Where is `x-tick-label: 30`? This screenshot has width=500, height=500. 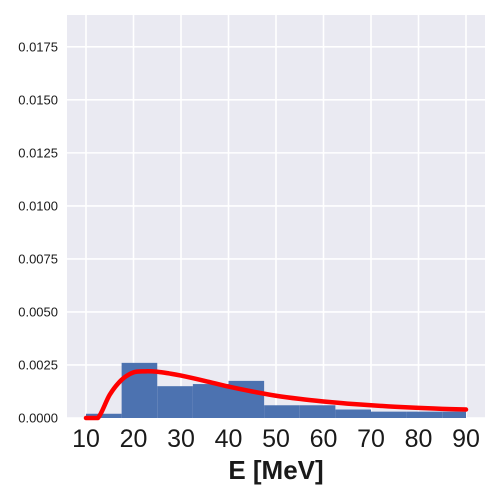 x-tick-label: 30 is located at coordinates (181, 439).